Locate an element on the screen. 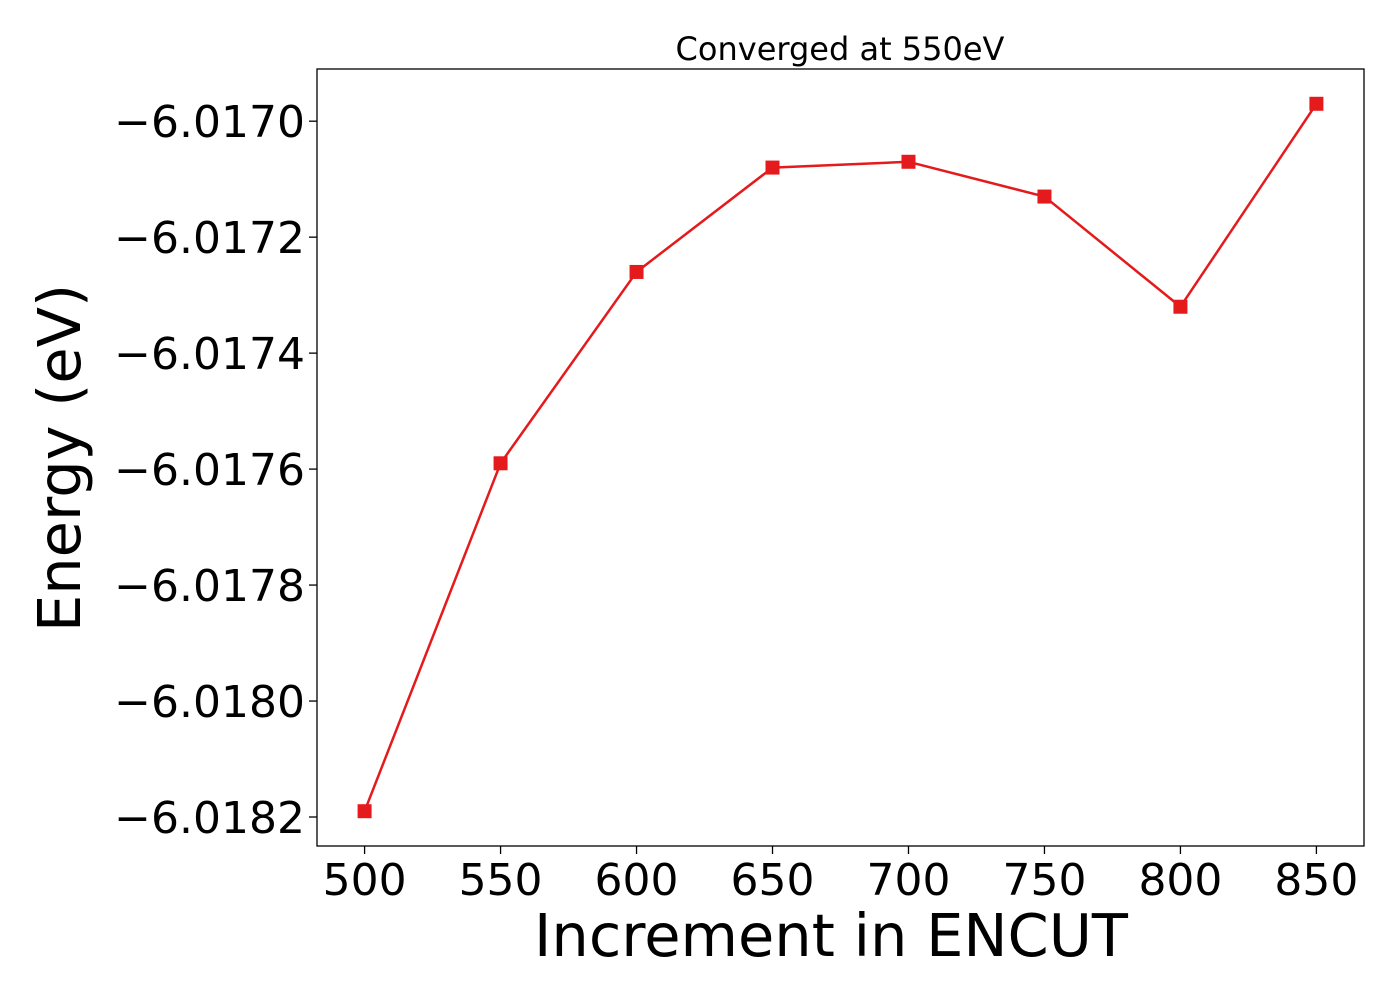 This screenshot has height=1000, width=1400. y-axis-label: Energy (eV) is located at coordinates (59, 458).